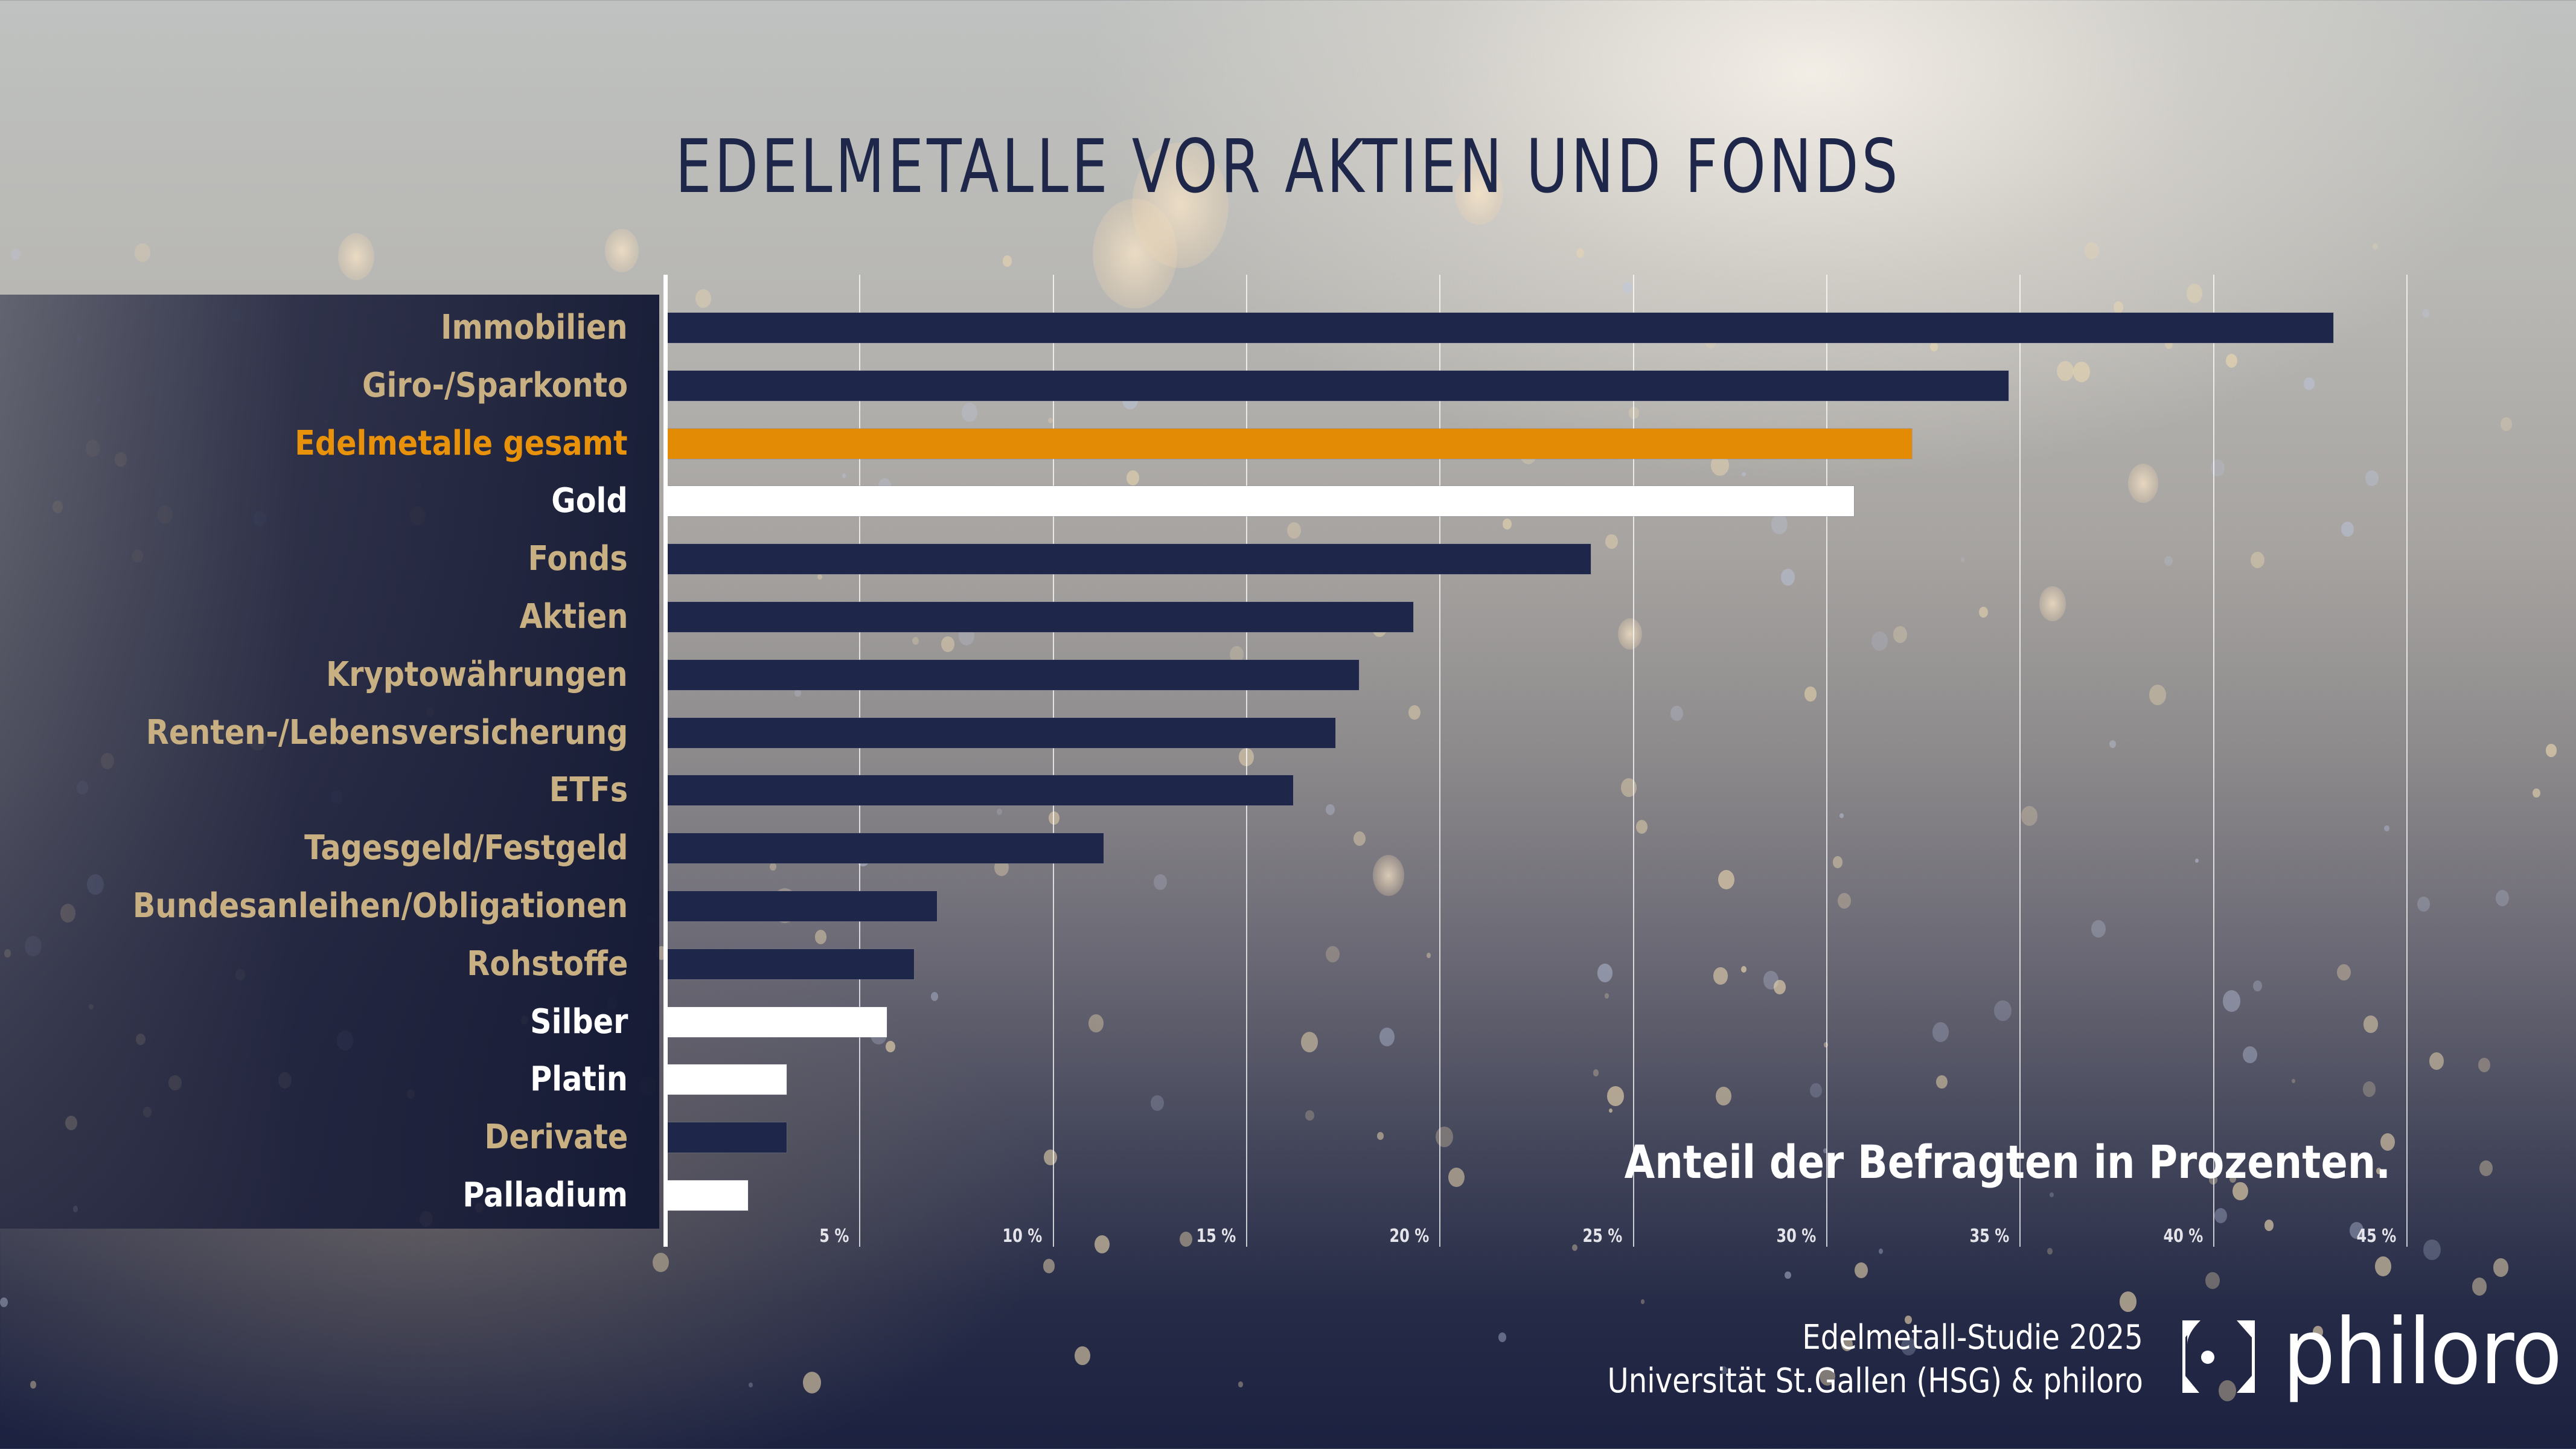  What do you see at coordinates (547, 964) in the screenshot?
I see `category-label: Rohstoffe` at bounding box center [547, 964].